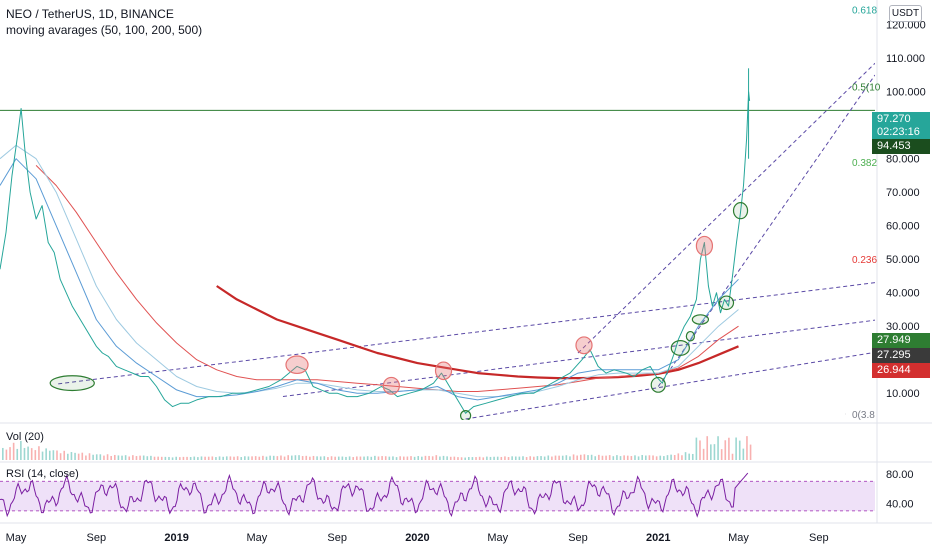 Image resolution: width=932 pixels, height=550 pixels. I want to click on moving-averages-legend: moving avarages (50, 100, 200, 500), so click(104, 30).